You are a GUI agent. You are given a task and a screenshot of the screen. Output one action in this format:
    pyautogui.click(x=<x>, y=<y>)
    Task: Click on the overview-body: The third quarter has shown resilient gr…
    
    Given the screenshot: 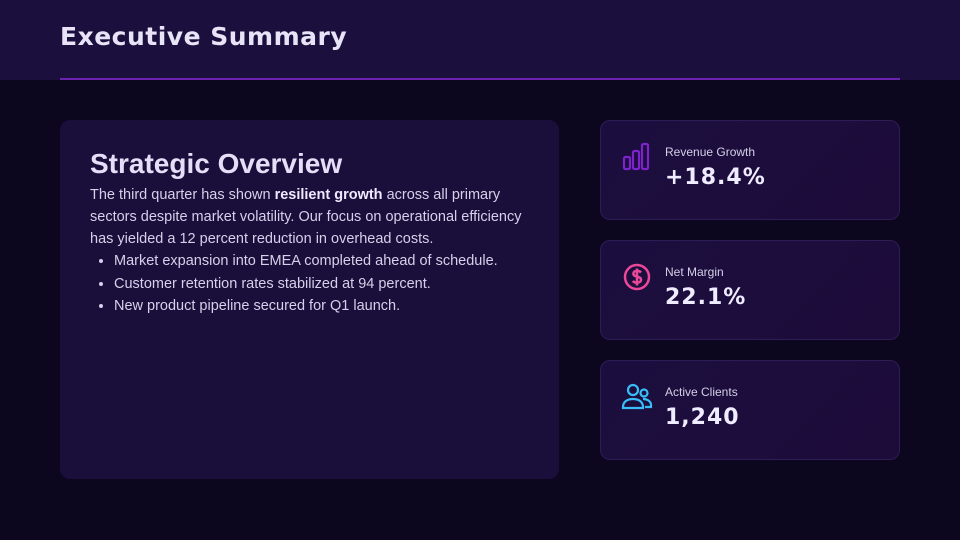 What is the action you would take?
    pyautogui.click(x=310, y=251)
    